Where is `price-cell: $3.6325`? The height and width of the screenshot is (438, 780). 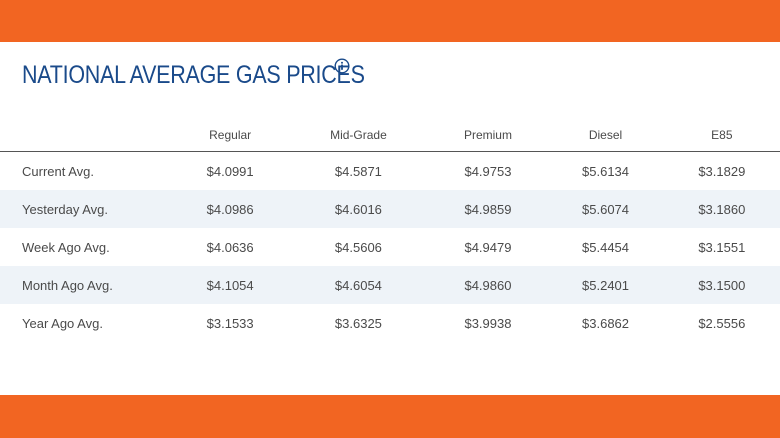
price-cell: $3.6325 is located at coordinates (358, 323).